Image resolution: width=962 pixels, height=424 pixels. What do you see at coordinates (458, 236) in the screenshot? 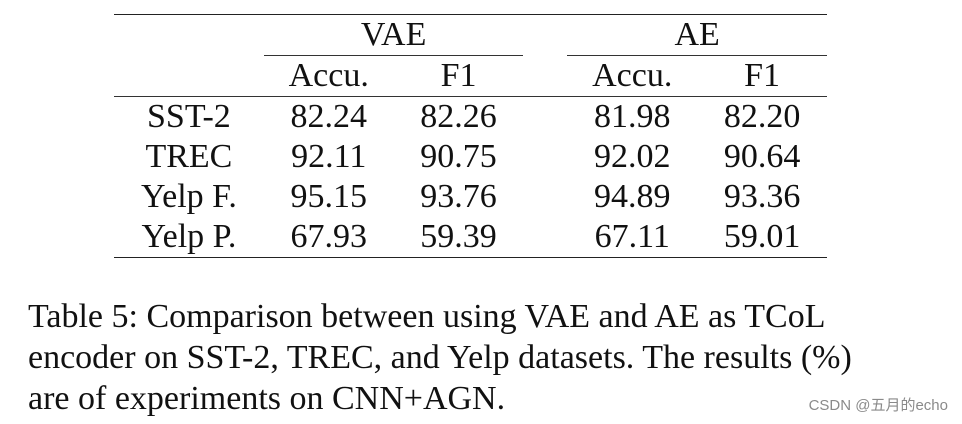
I see `table-cell: 59.39` at bounding box center [458, 236].